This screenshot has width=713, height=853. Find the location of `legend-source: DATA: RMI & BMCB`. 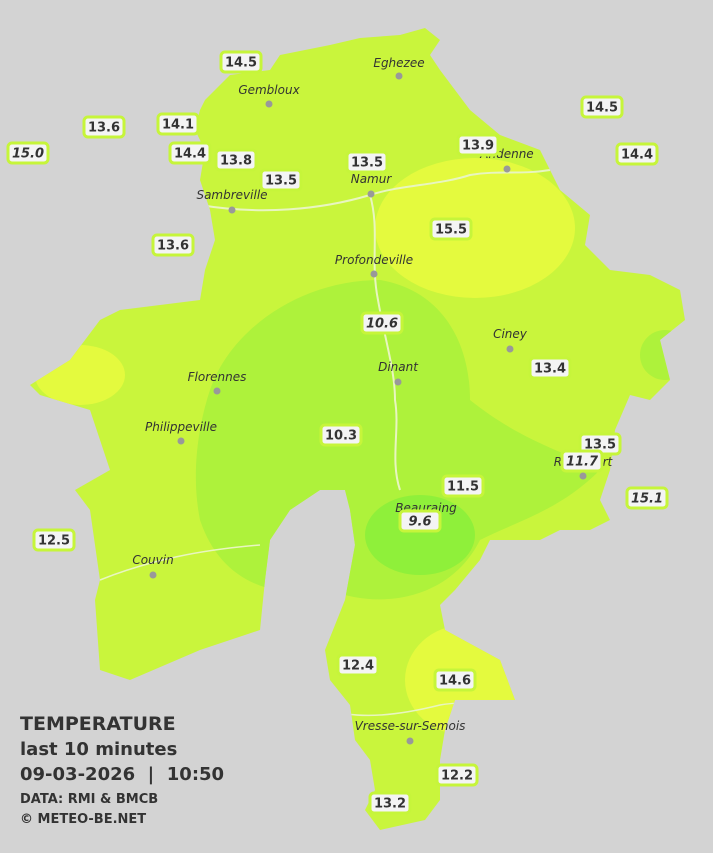

legend-source: DATA: RMI & BMCB is located at coordinates (89, 799).